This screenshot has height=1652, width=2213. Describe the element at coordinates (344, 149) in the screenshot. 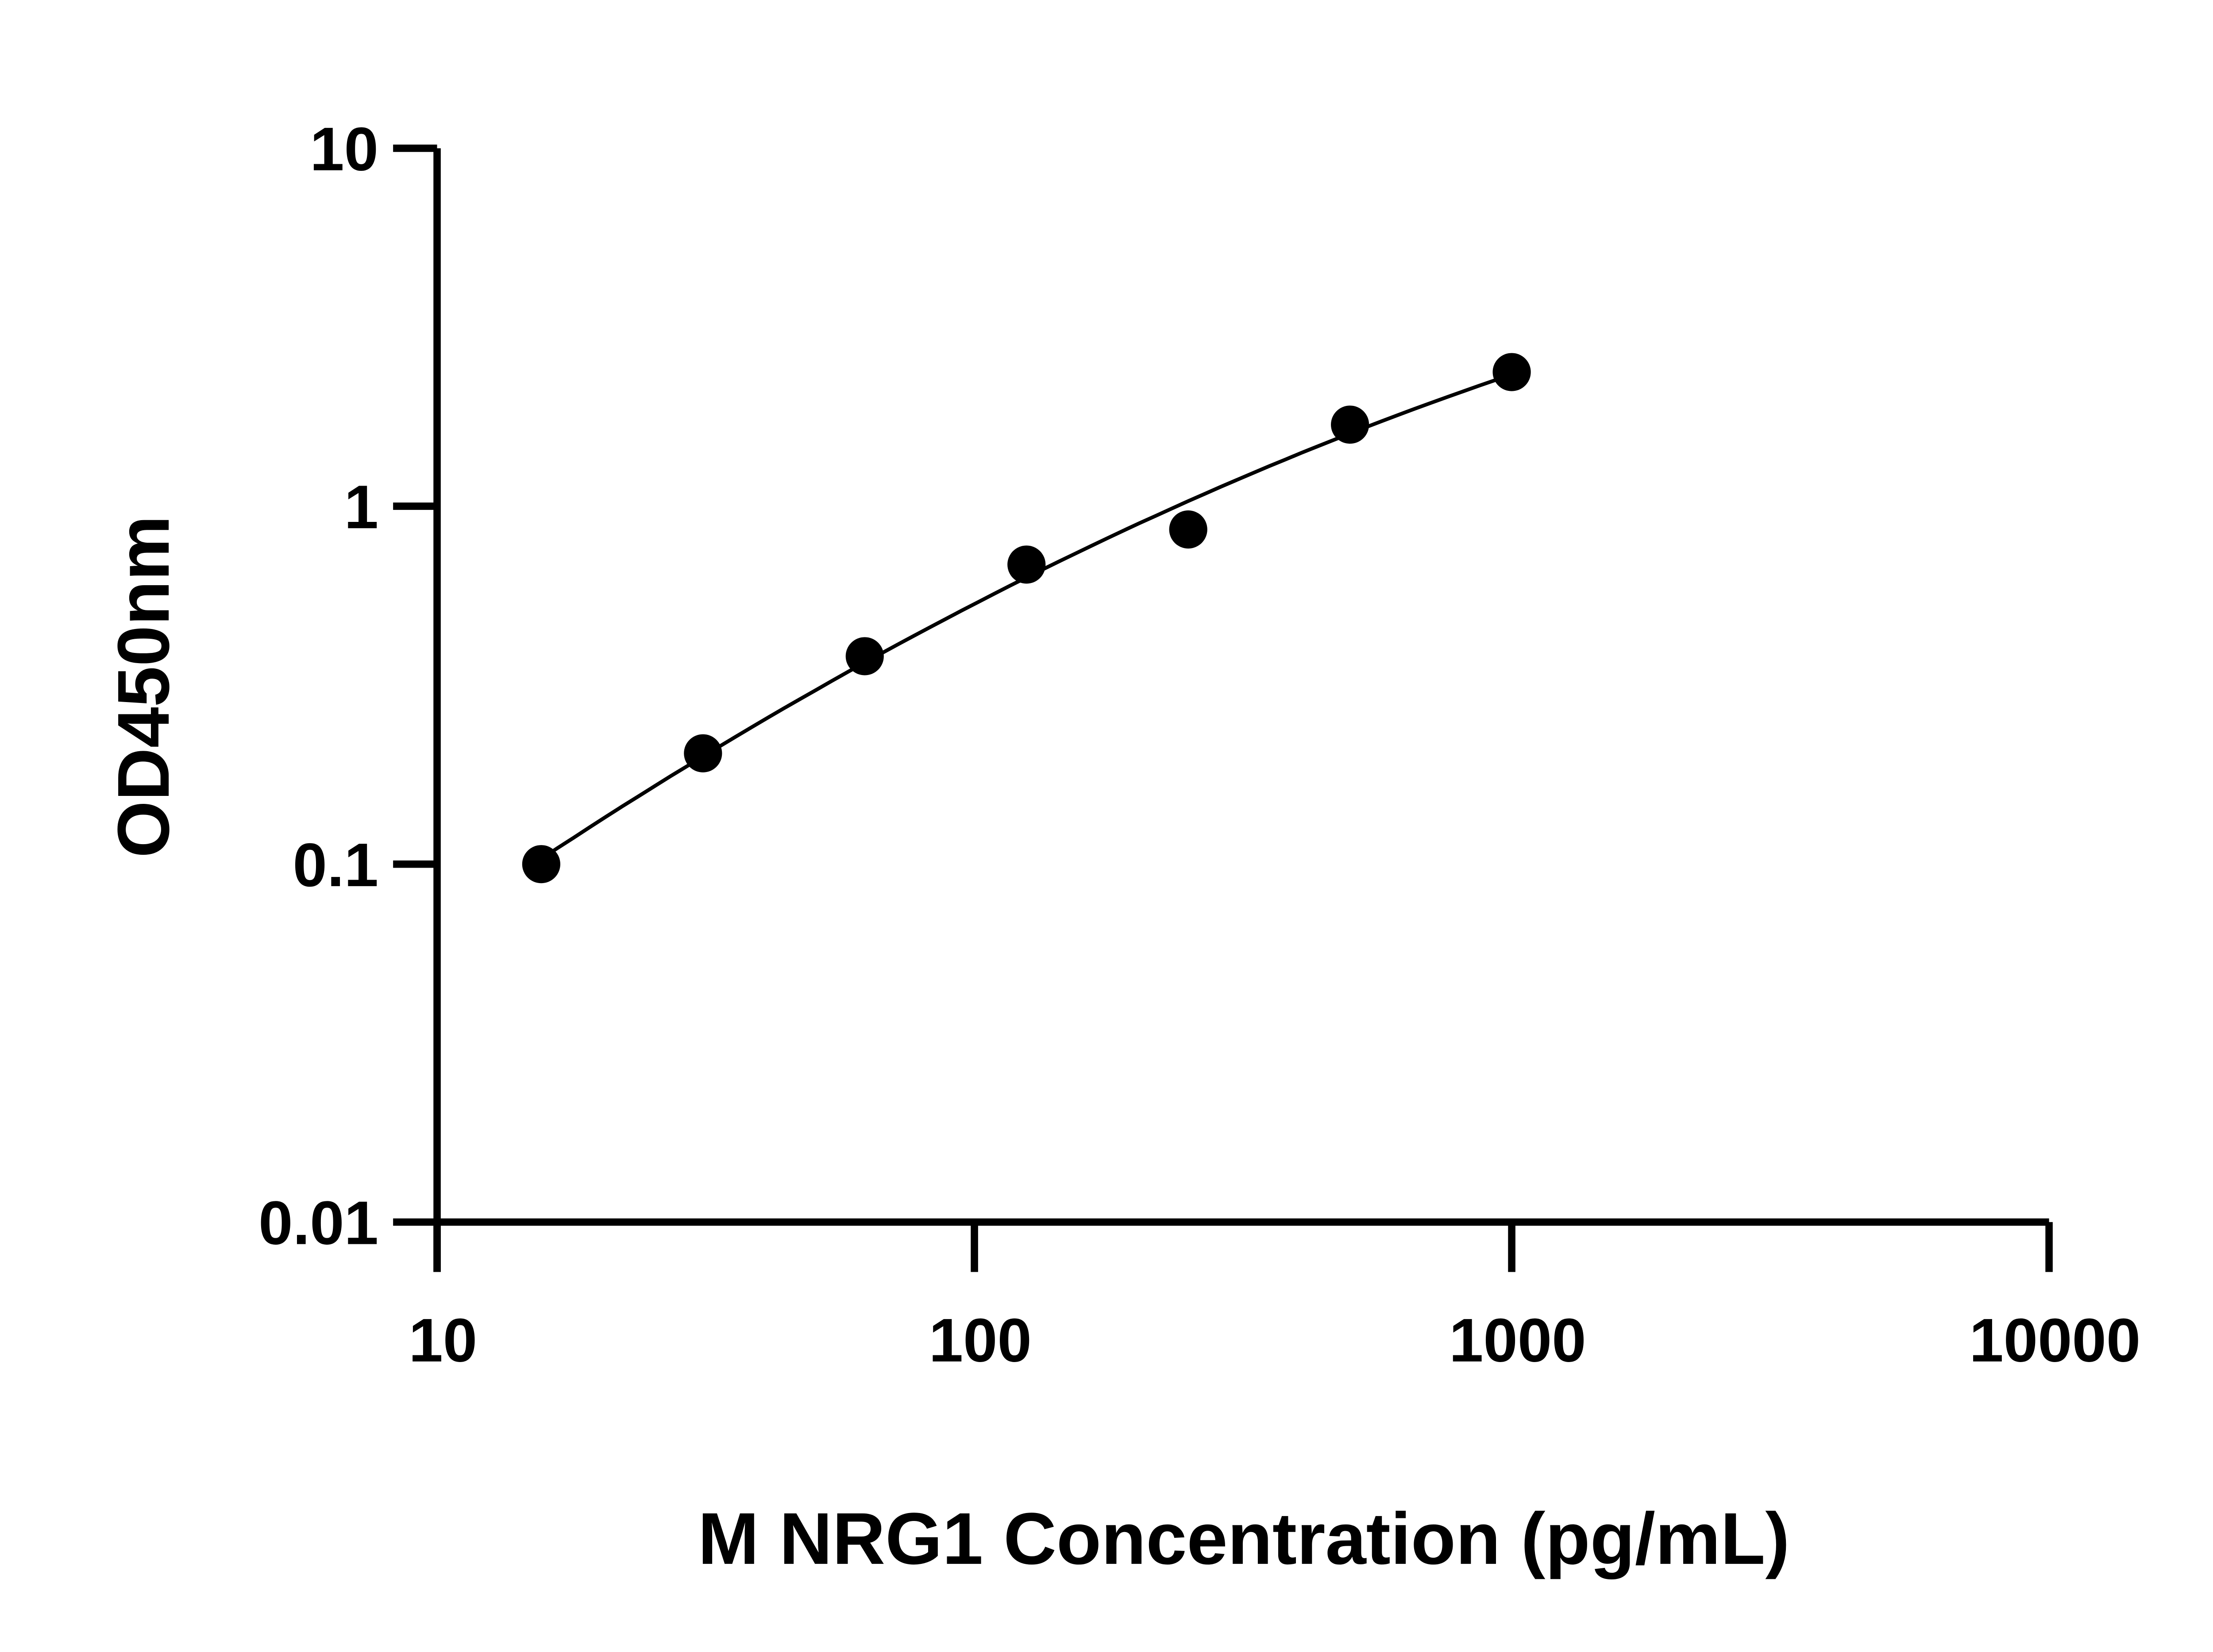

I see `y-tick-label: 10` at that location.